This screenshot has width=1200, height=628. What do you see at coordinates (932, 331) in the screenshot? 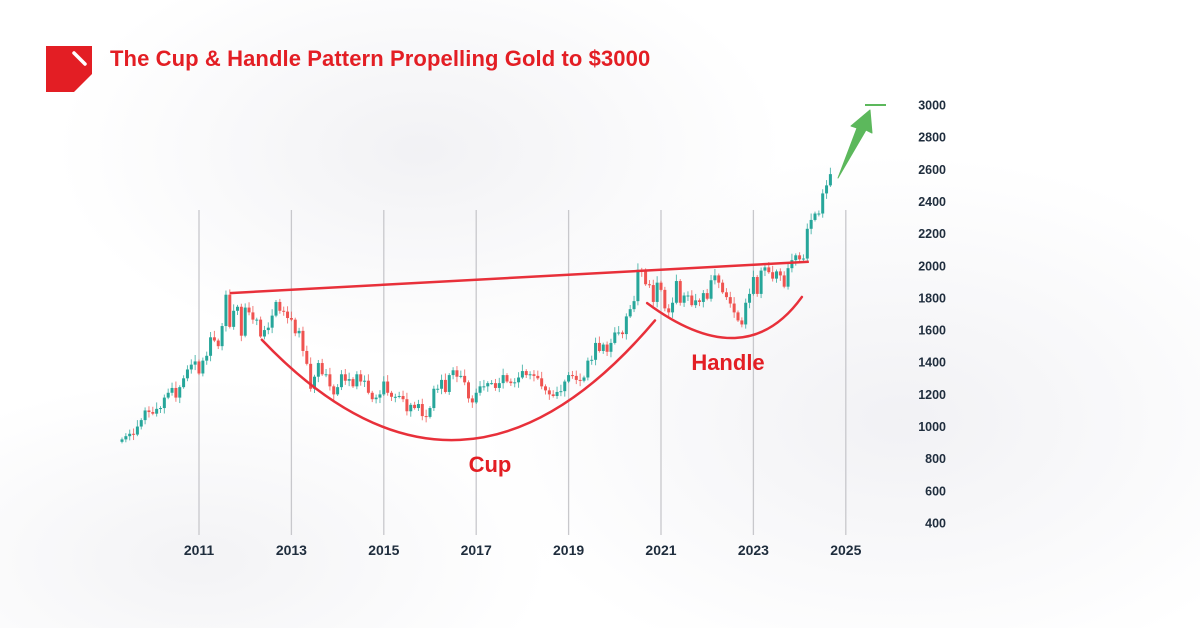
I see `y-tick-label: 1600` at bounding box center [932, 331].